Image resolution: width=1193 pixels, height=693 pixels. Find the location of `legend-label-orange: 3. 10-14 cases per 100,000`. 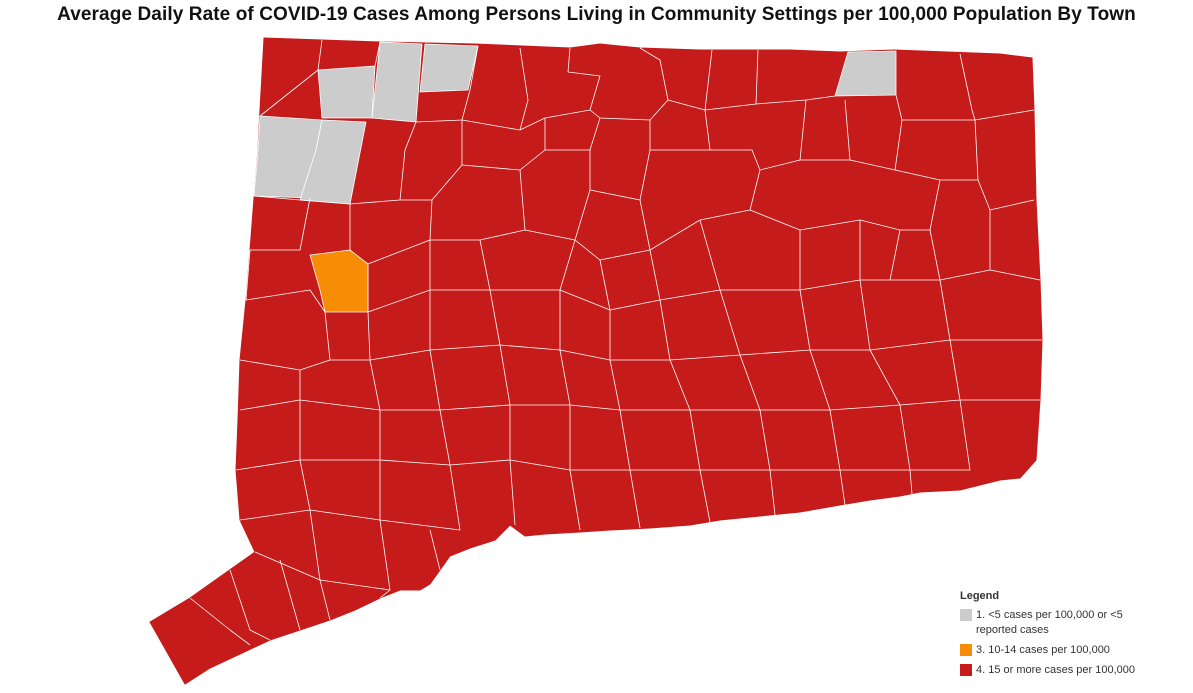

legend-label-orange: 3. 10-14 cases per 100,000 is located at coordinates (1043, 650).